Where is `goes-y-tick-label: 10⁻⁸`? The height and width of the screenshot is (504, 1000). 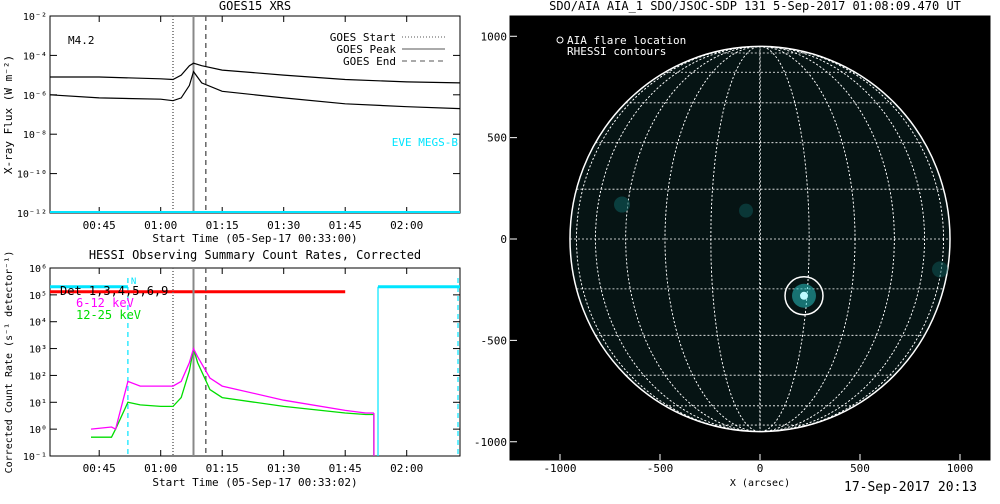
goes-y-tick-label: 10⁻⁸ is located at coordinates (35, 135).